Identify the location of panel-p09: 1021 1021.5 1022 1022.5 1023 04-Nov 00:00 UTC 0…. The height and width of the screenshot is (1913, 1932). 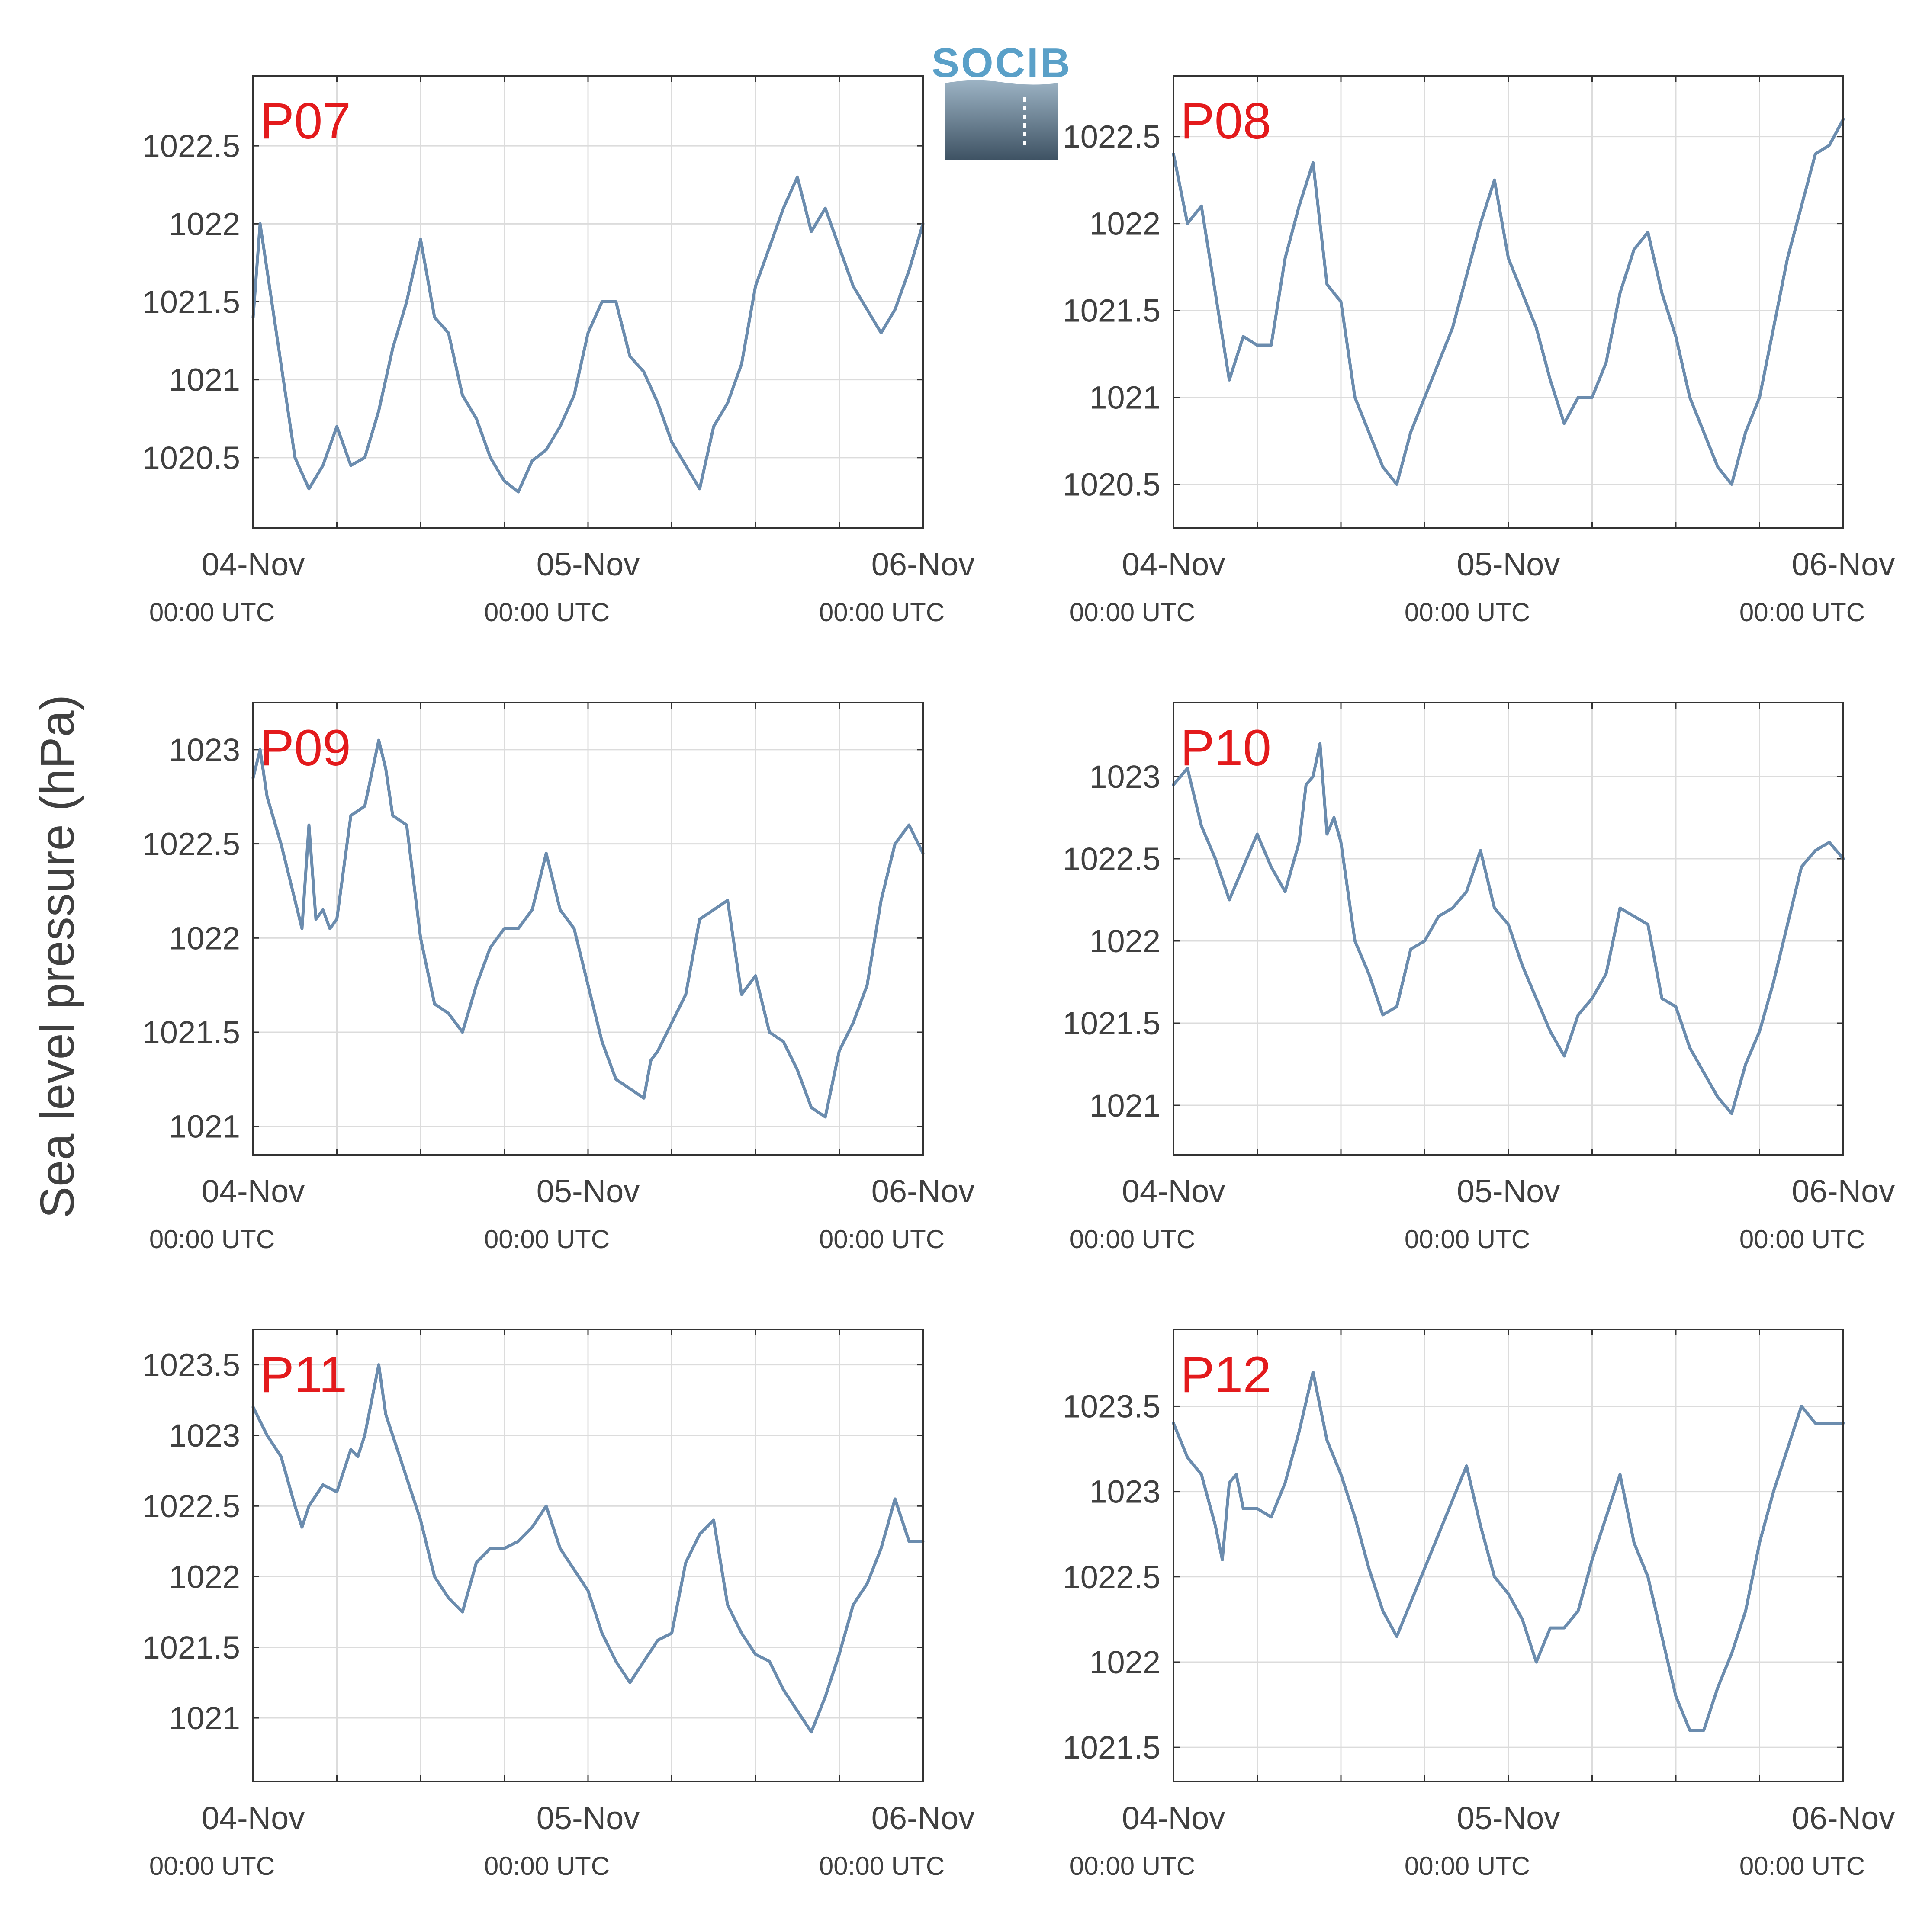
(558, 978).